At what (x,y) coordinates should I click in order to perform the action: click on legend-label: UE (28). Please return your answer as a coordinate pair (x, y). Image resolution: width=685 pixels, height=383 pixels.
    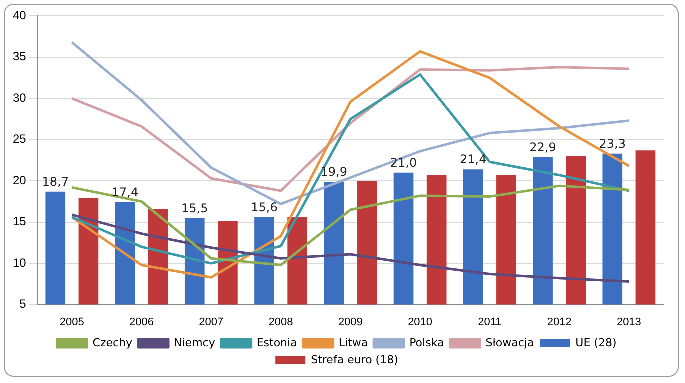
    Looking at the image, I should click on (596, 343).